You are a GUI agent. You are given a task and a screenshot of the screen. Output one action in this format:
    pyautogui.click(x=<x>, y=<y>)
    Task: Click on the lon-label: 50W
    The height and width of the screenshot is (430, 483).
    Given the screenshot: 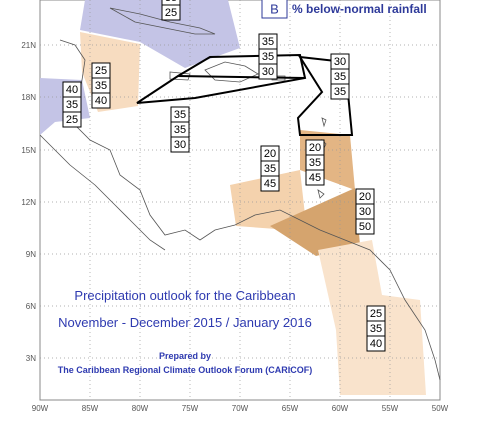 What is the action you would take?
    pyautogui.click(x=440, y=408)
    